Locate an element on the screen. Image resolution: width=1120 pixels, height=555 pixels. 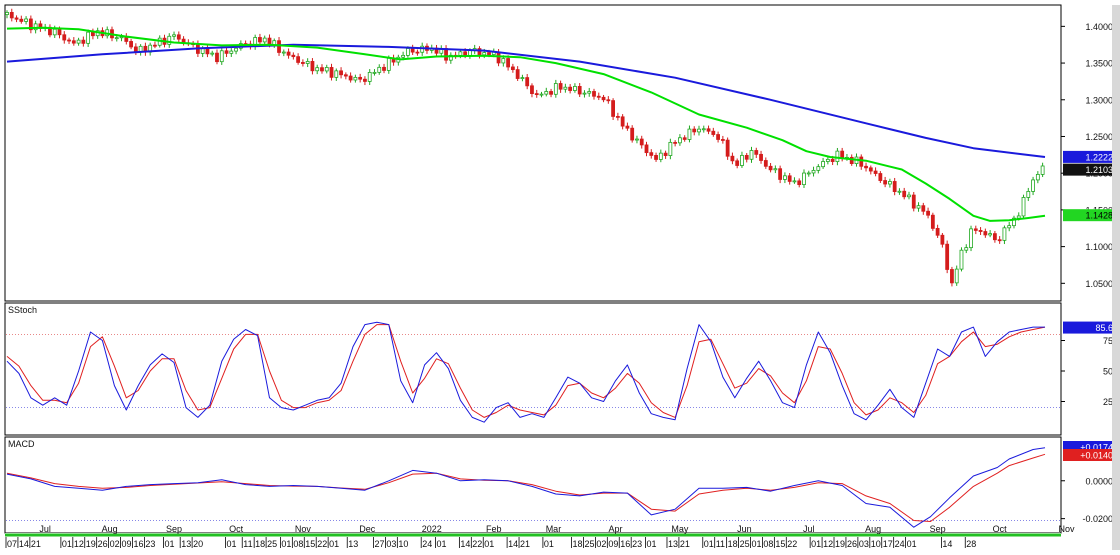
badge-ma-short: 1.1428 is located at coordinates (1099, 216).